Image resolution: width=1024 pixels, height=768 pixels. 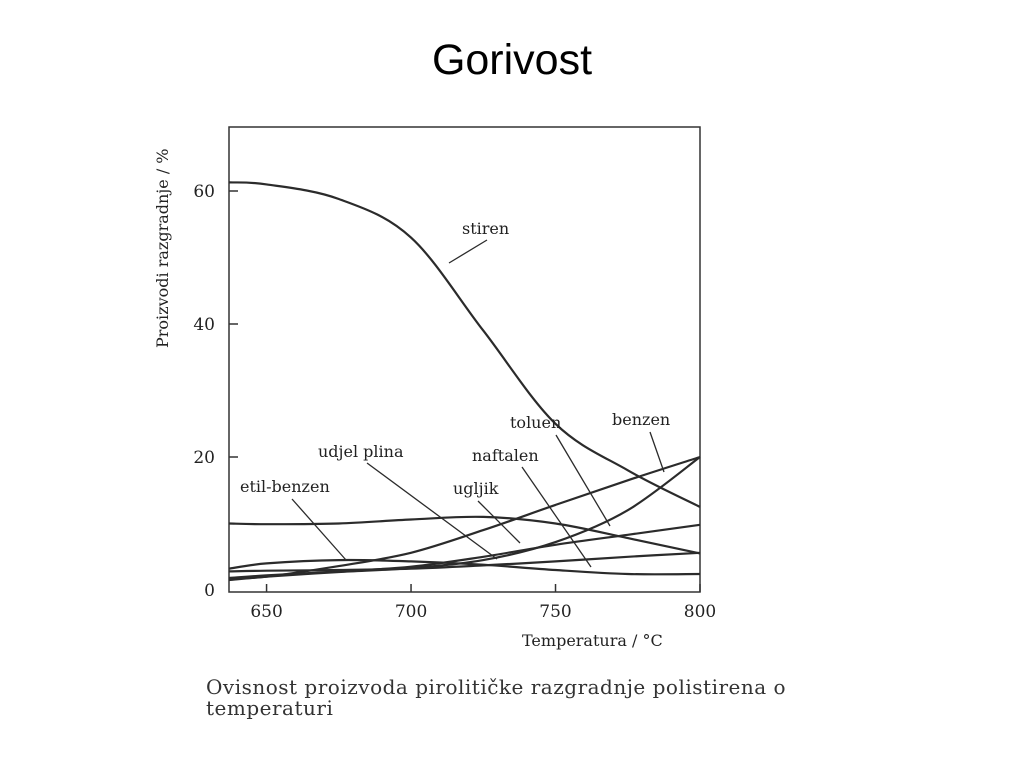 I want to click on leader-line-etil-benzen, so click(x=319, y=529).